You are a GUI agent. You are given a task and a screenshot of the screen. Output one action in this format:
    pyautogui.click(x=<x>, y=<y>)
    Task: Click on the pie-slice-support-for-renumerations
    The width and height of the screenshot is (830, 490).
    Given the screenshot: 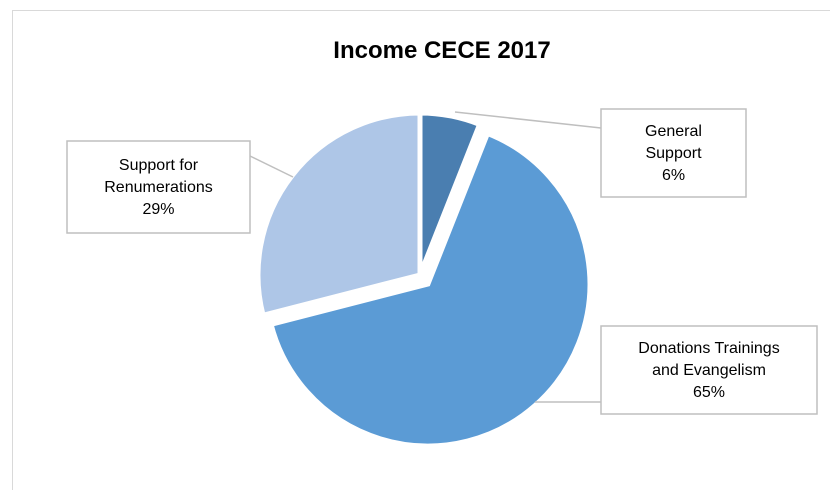 What is the action you would take?
    pyautogui.click(x=339, y=214)
    